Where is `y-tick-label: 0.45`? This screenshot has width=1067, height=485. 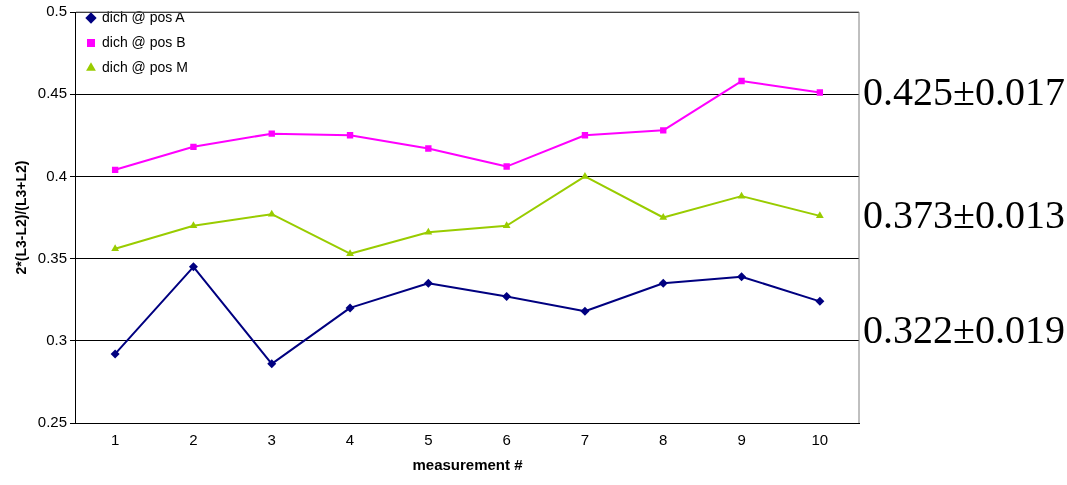
y-tick-label: 0.45 is located at coordinates (52, 93).